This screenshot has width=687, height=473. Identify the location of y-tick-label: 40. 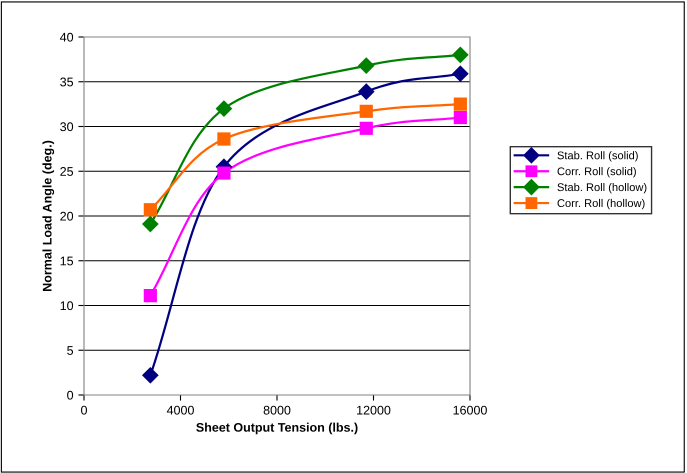
(67, 37).